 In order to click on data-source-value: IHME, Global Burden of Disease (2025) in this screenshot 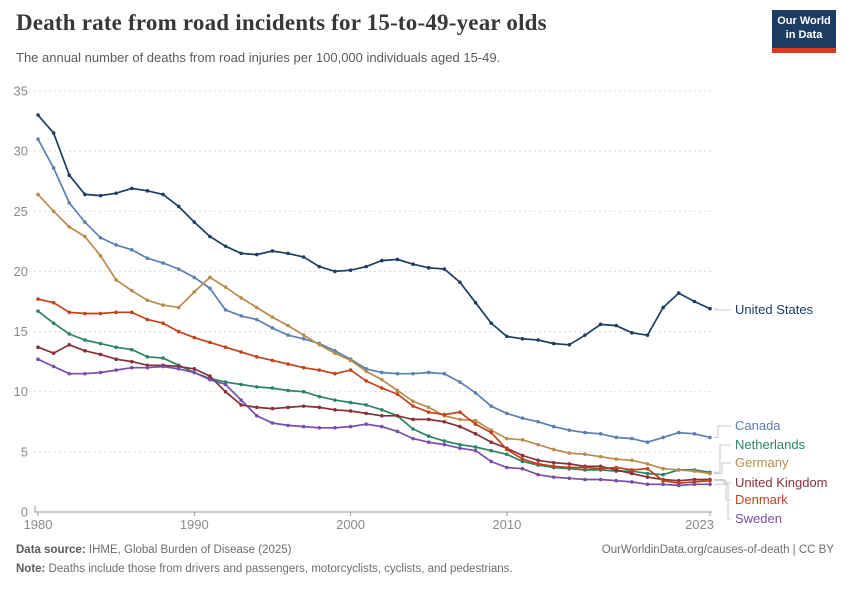, I will do `click(190, 550)`.